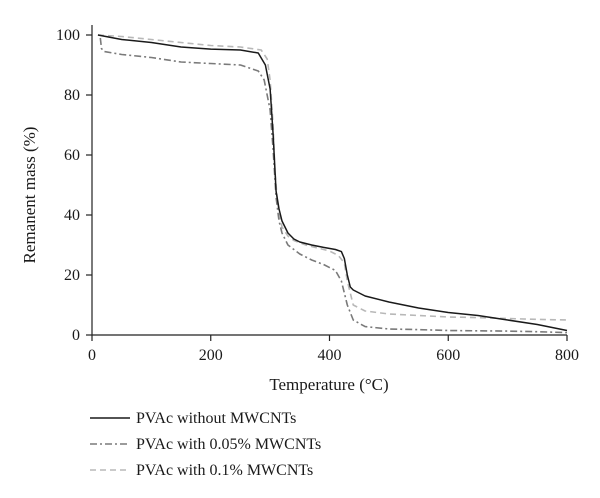  I want to click on legend-label-2: PVAc with 0.1% MWCNTs, so click(224, 470).